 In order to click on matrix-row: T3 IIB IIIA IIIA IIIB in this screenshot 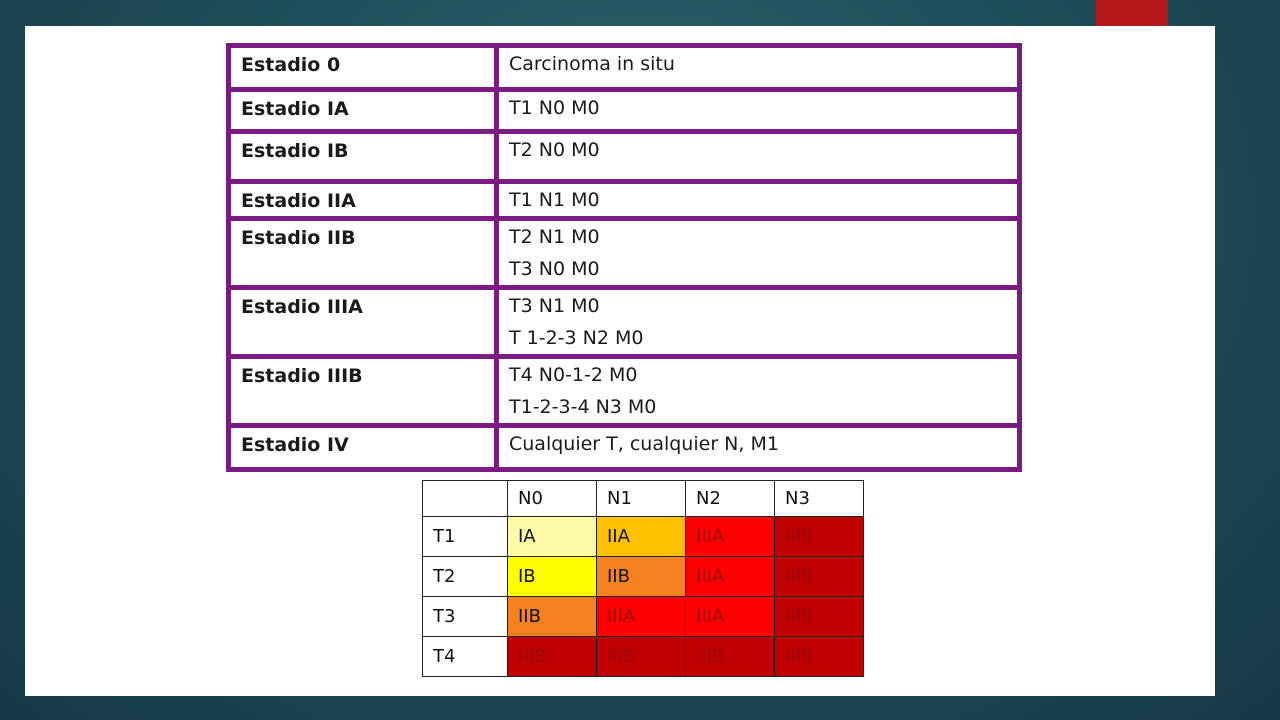, I will do `click(643, 616)`.